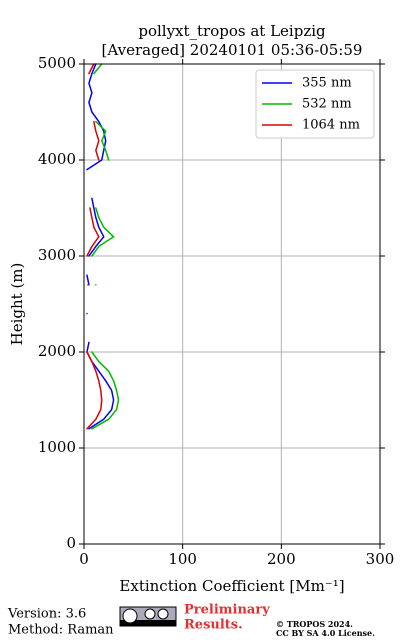  I want to click on x-tick-label: 0, so click(84, 559).